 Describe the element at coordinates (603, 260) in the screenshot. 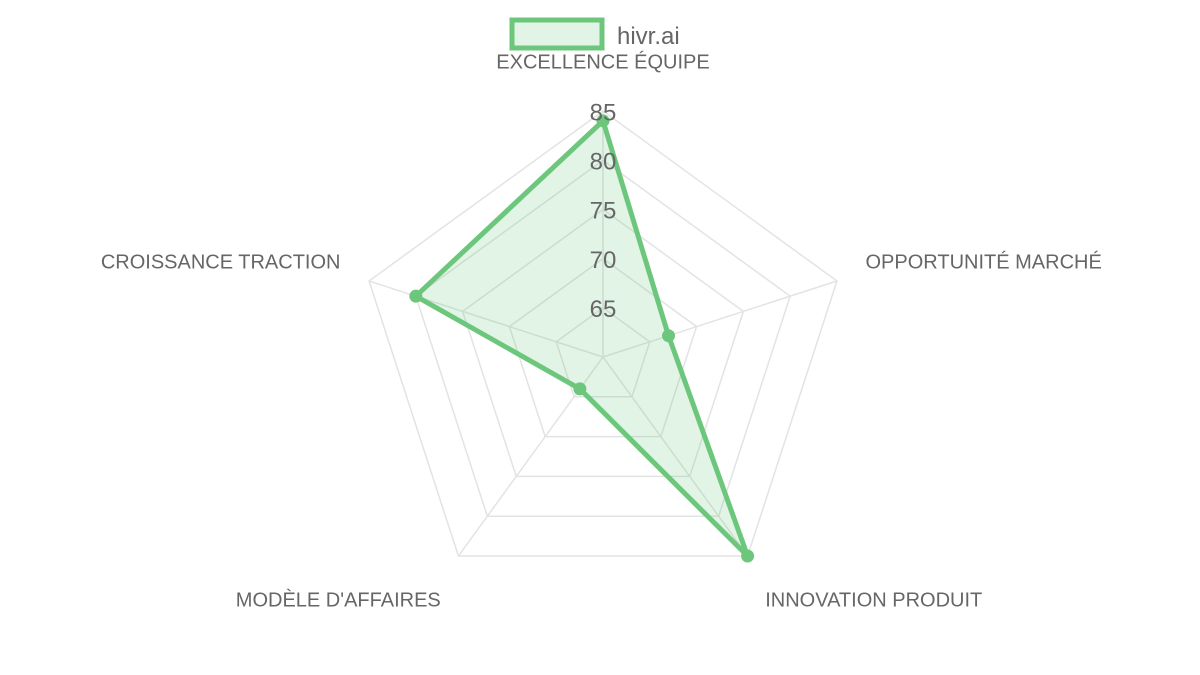

I see `tick-label: 70` at that location.